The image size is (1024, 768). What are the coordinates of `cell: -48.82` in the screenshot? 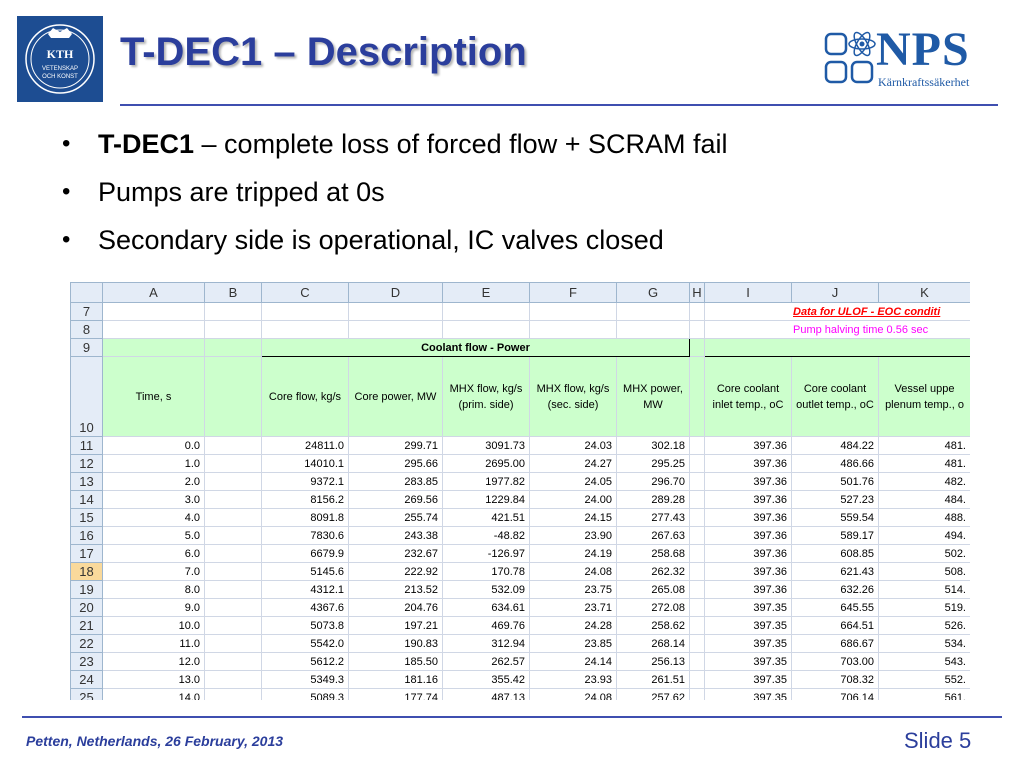 It's located at (486, 535).